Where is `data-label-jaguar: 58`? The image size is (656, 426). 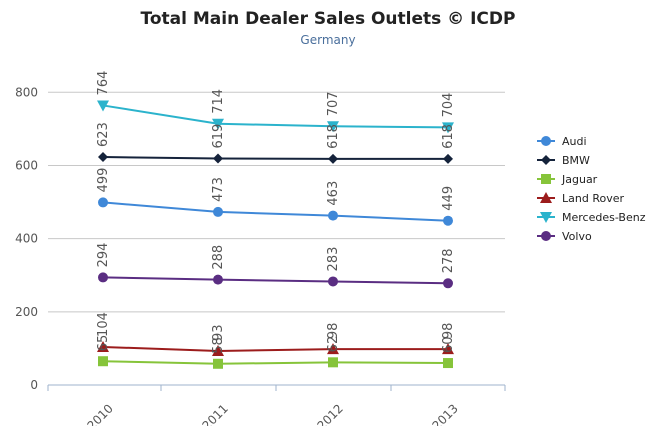
data-label-jaguar: 58 is located at coordinates (218, 345).